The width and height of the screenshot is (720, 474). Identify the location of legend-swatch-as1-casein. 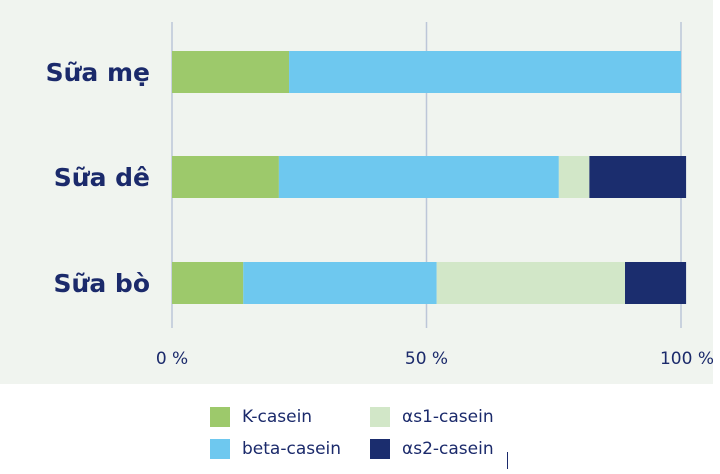
(380, 417).